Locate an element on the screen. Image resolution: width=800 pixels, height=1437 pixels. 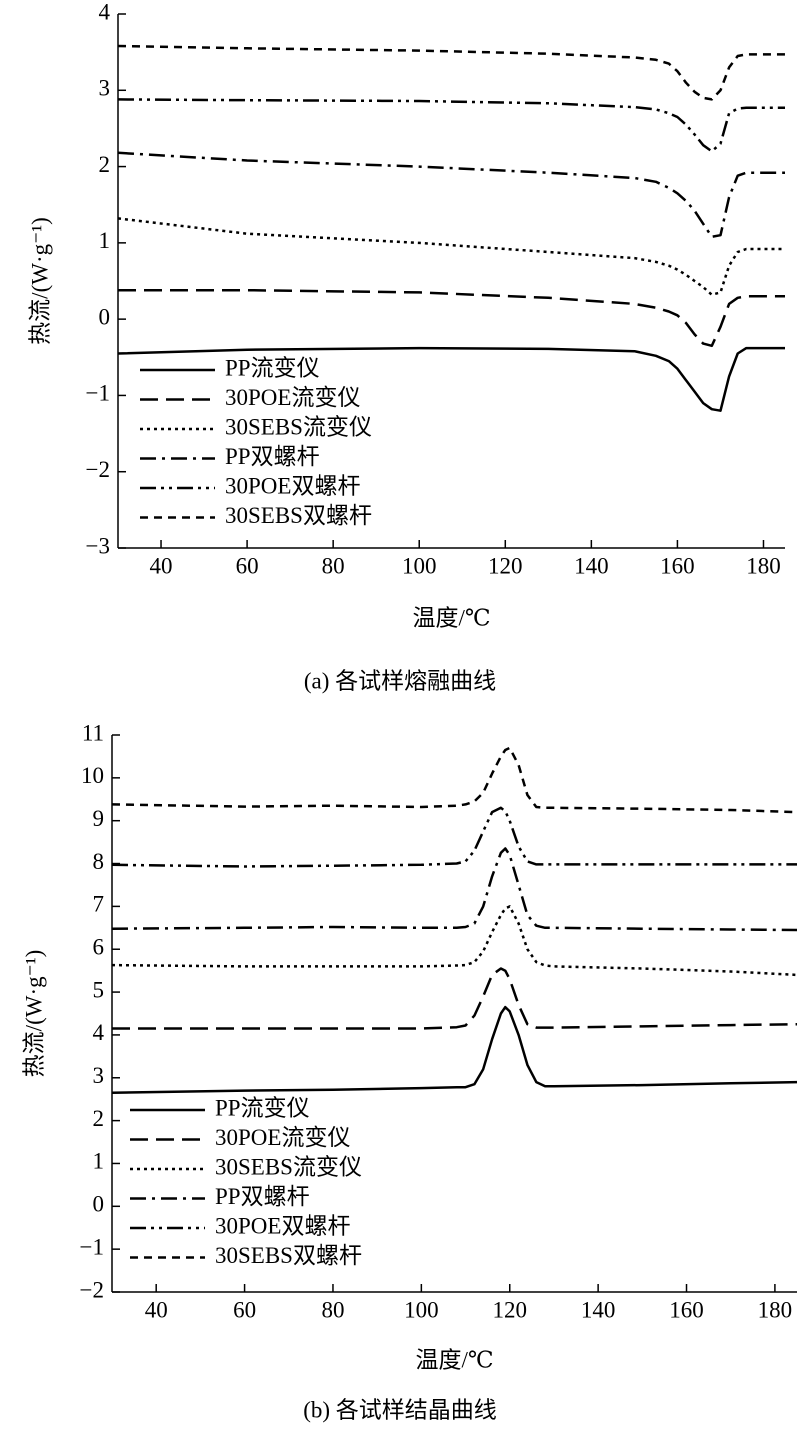
y-tick-label: 7 is located at coordinates (99, 904).